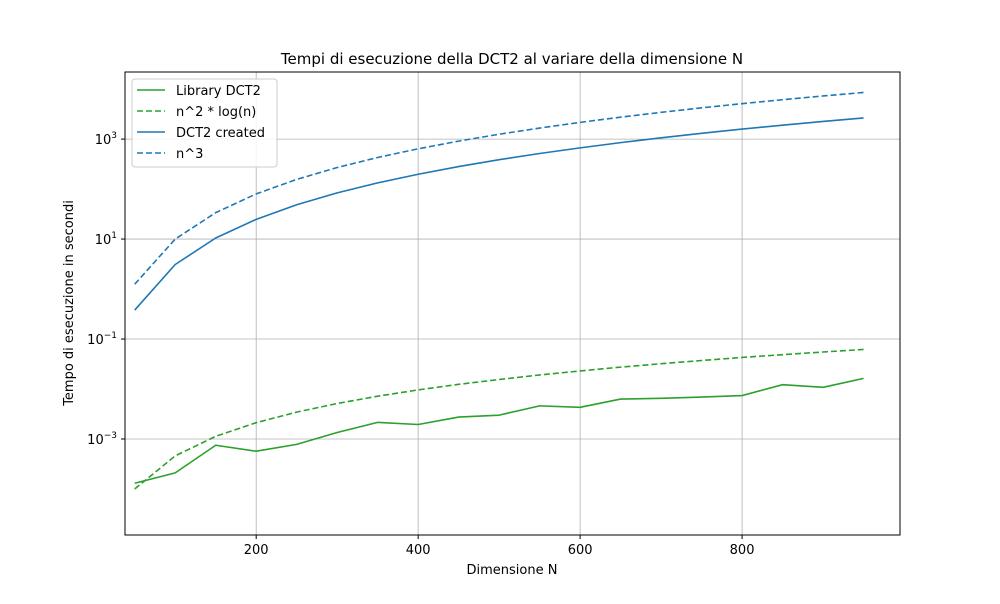 This screenshot has width=1000, height=604. I want to click on legend-box, so click(204, 123).